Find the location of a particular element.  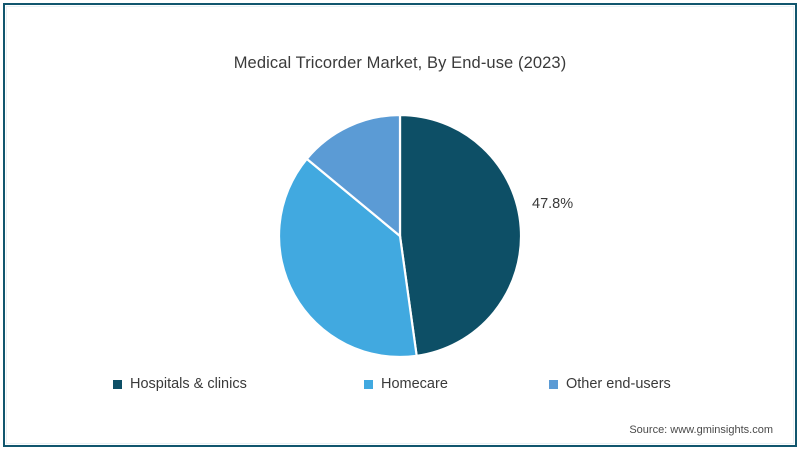

legend-item-other-end-users: Other end-users is located at coordinates (610, 384).